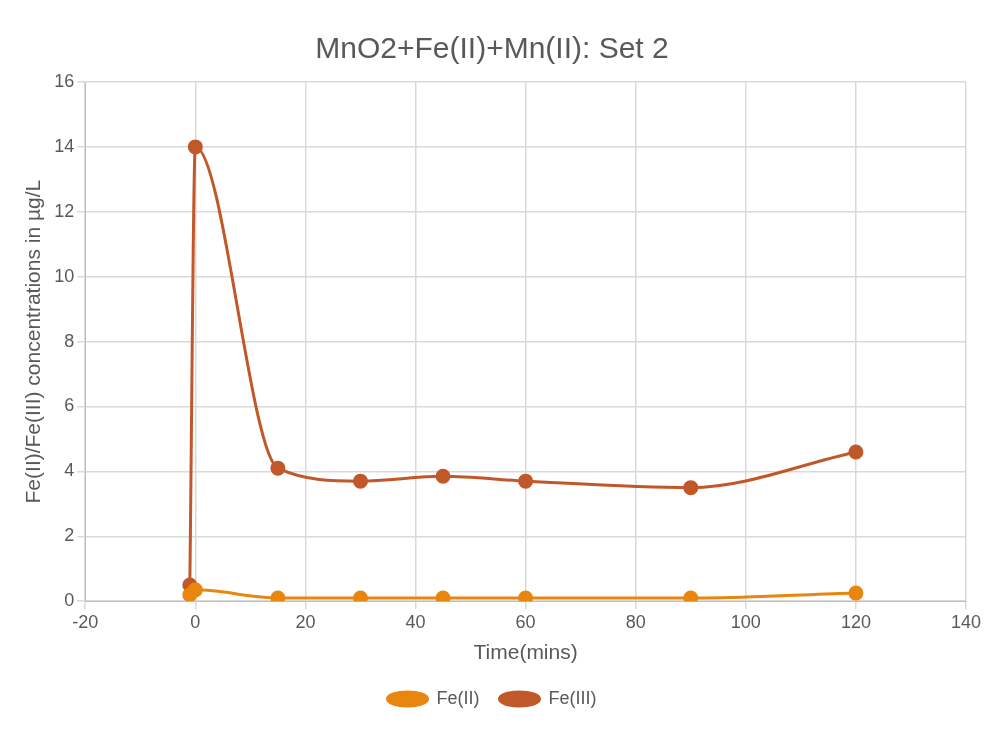 This screenshot has height=740, width=1004. I want to click on y-tick-label: 0, so click(69, 600).